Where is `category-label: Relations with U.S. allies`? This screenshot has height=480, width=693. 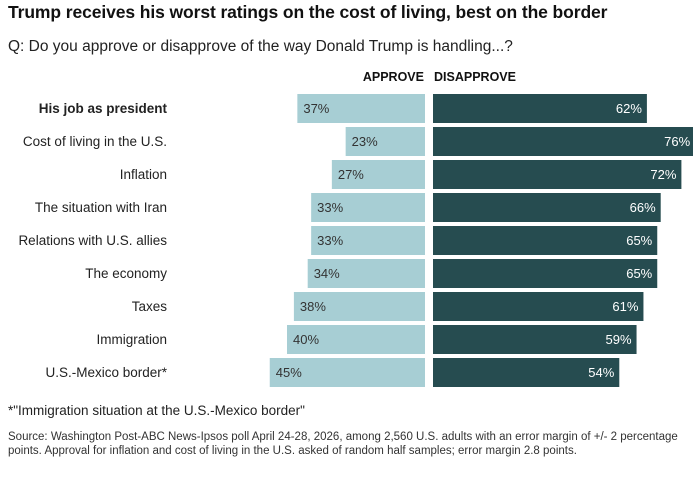 category-label: Relations with U.S. allies is located at coordinates (92, 240).